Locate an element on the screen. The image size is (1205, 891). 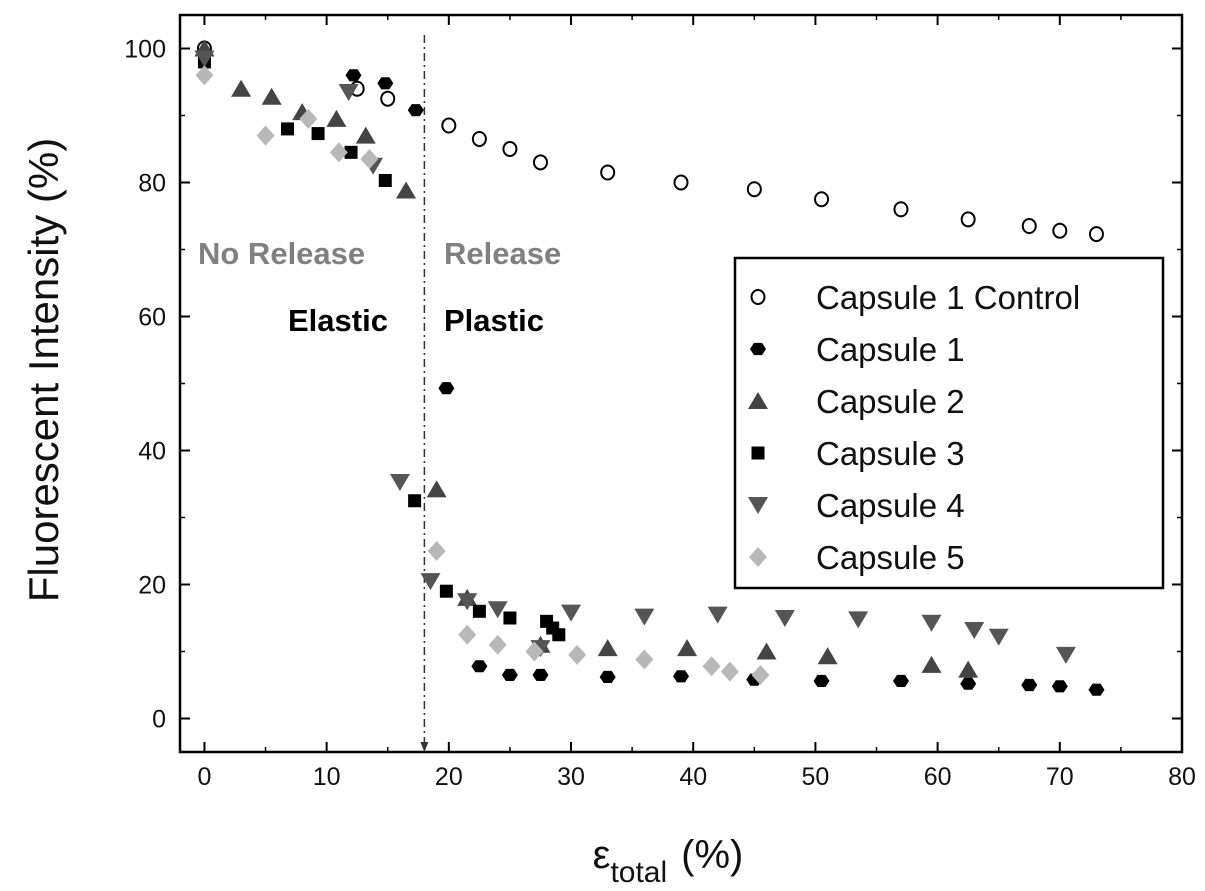
x-tick-label: 10 is located at coordinates (327, 777).